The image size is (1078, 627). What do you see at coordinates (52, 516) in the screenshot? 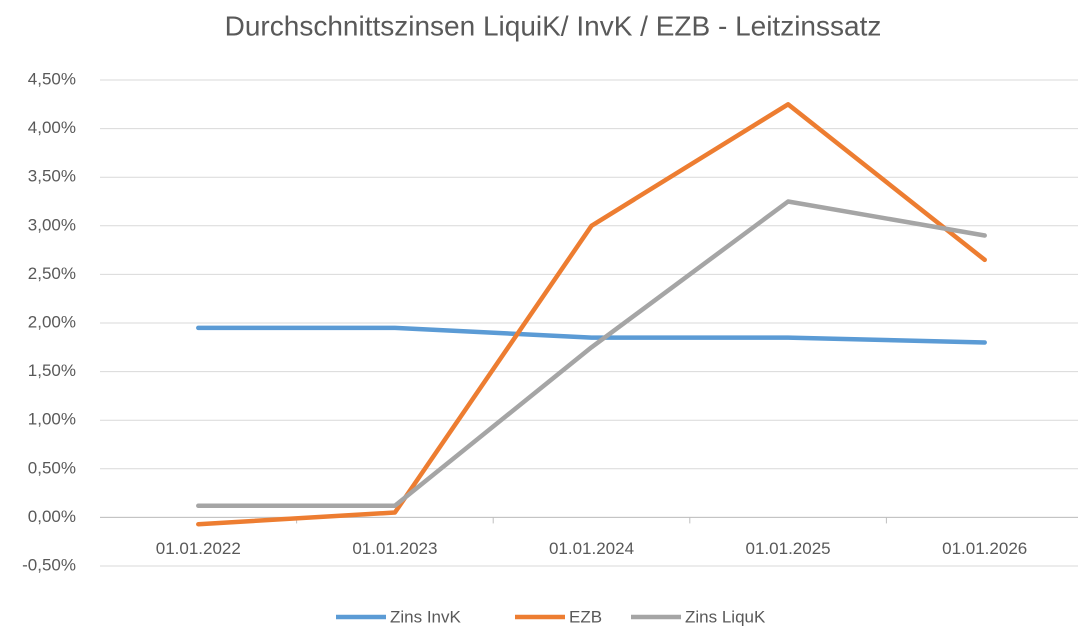
I see `y-tick-label: 0,00%` at bounding box center [52, 516].